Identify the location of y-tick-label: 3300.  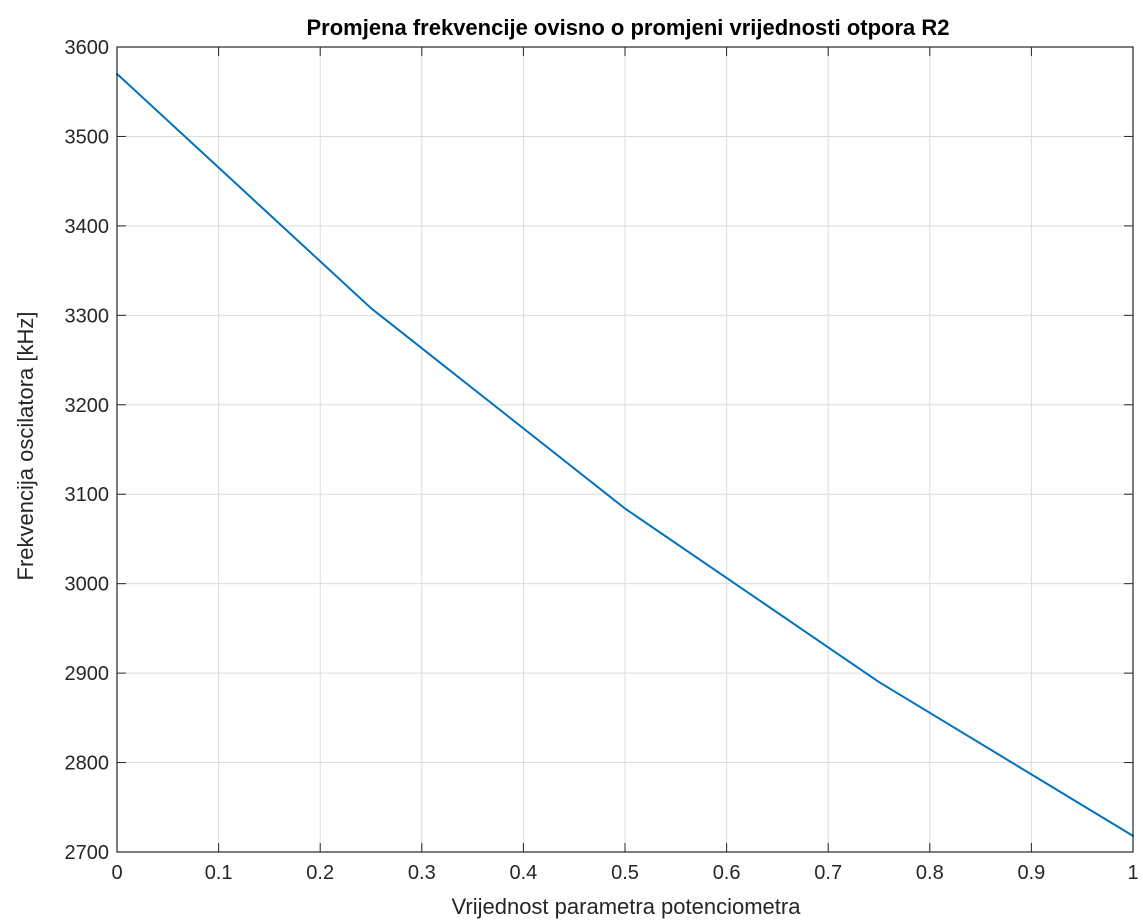
(87, 316).